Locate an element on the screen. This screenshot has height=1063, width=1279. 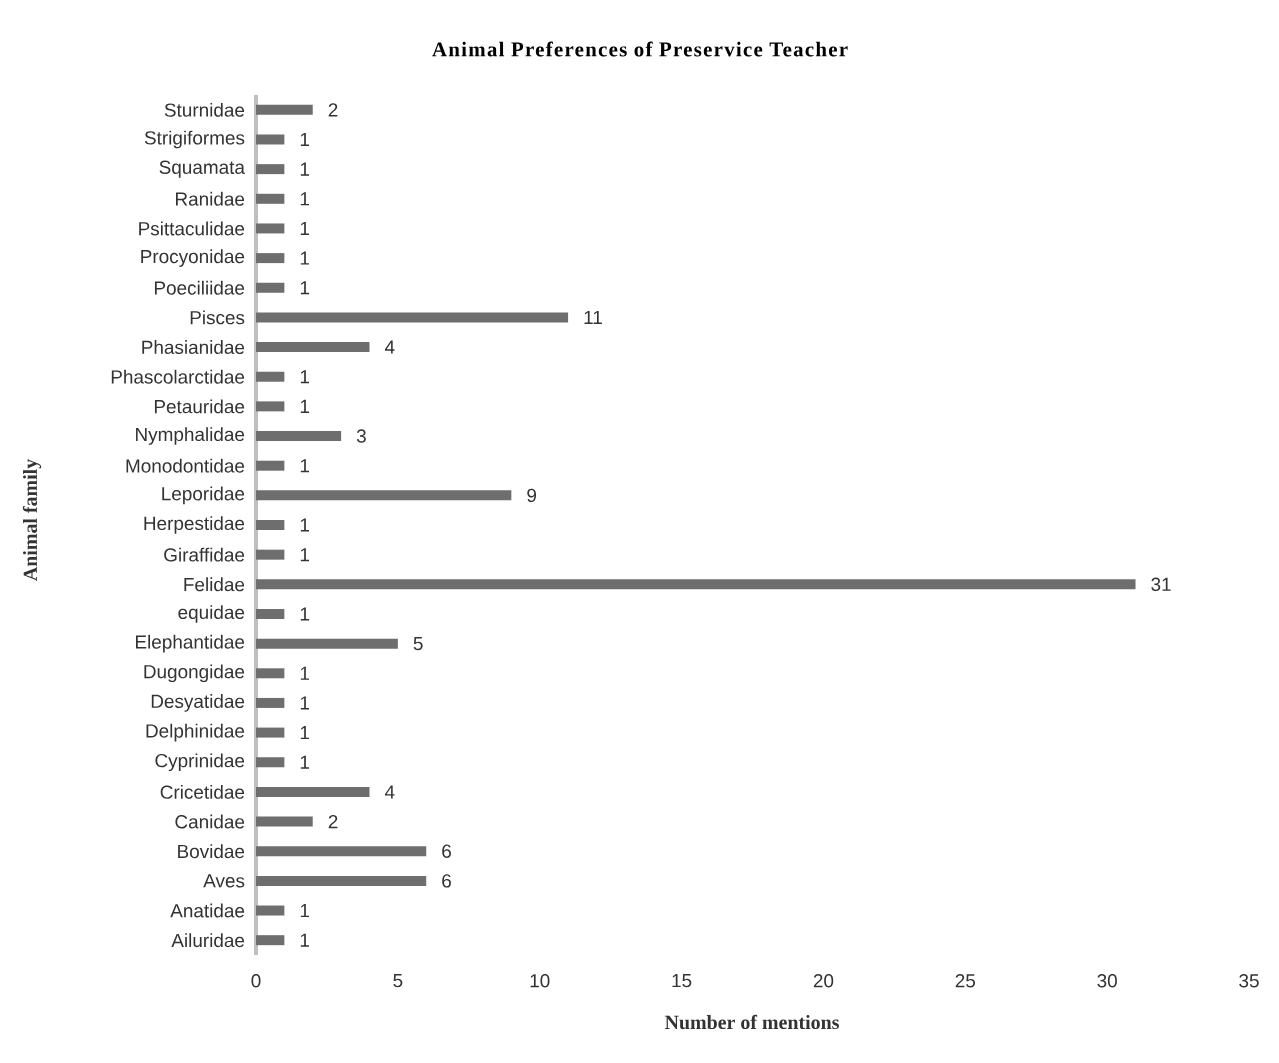
x-tick-label: 5 is located at coordinates (398, 981).